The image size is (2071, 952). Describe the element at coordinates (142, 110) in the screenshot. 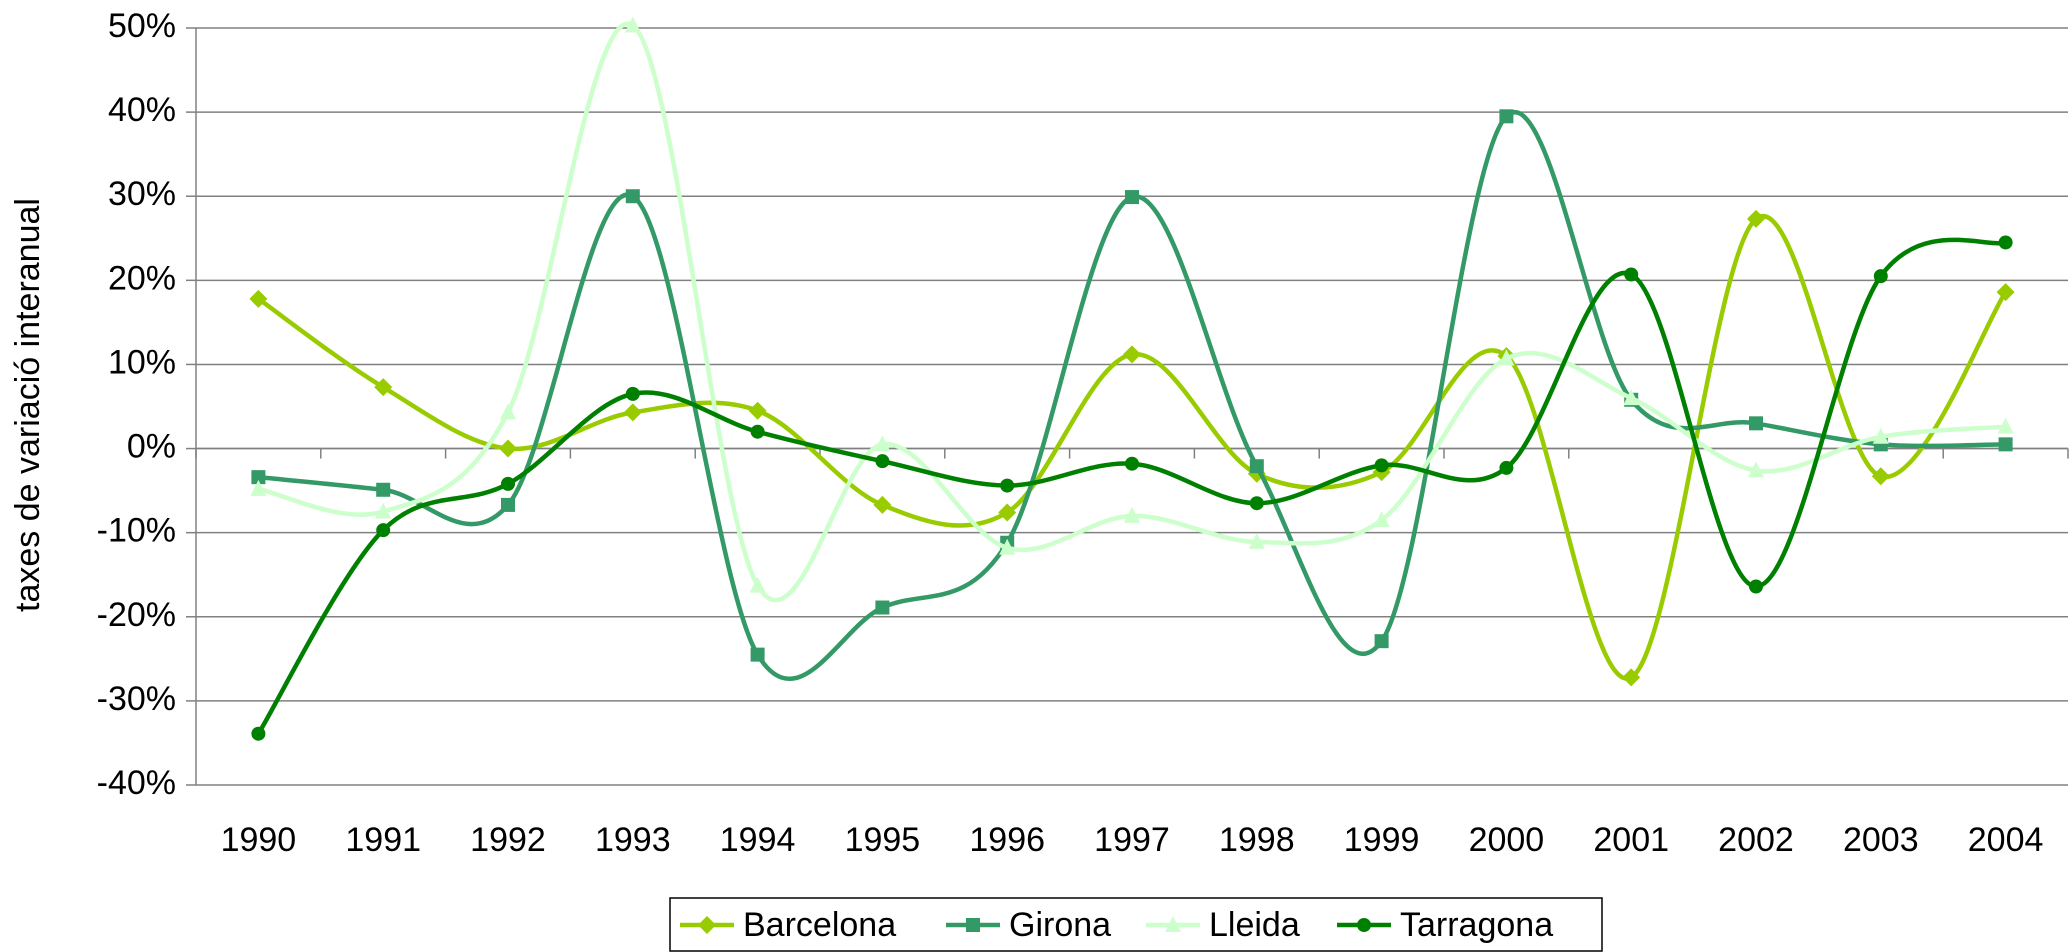

I see `y-tick-label: 40%` at that location.